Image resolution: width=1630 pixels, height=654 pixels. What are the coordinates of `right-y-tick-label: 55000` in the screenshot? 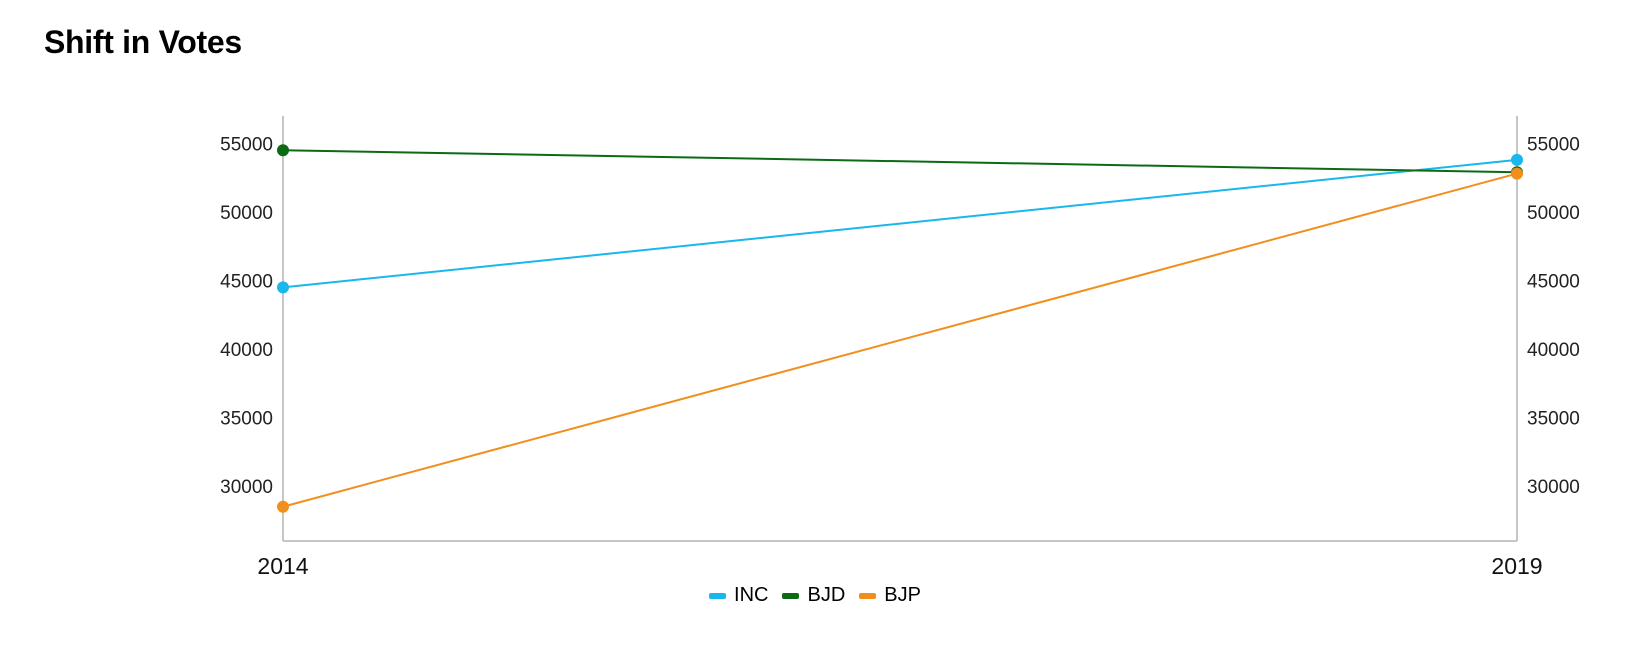 It's located at (1553, 144).